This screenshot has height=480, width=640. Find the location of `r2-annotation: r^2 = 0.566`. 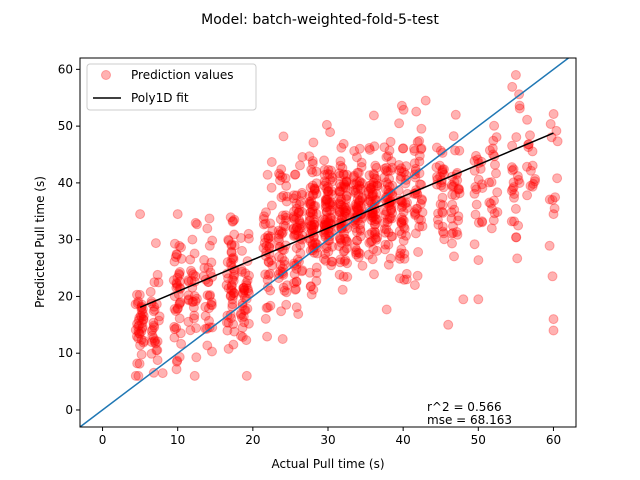

r2-annotation: r^2 = 0.566 is located at coordinates (464, 407).